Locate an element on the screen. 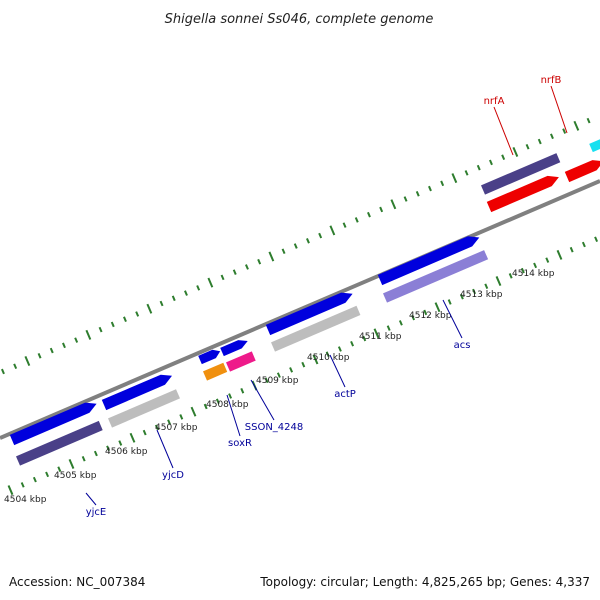 The image size is (600, 600). gene-label-yjcD: yjcD is located at coordinates (173, 475).